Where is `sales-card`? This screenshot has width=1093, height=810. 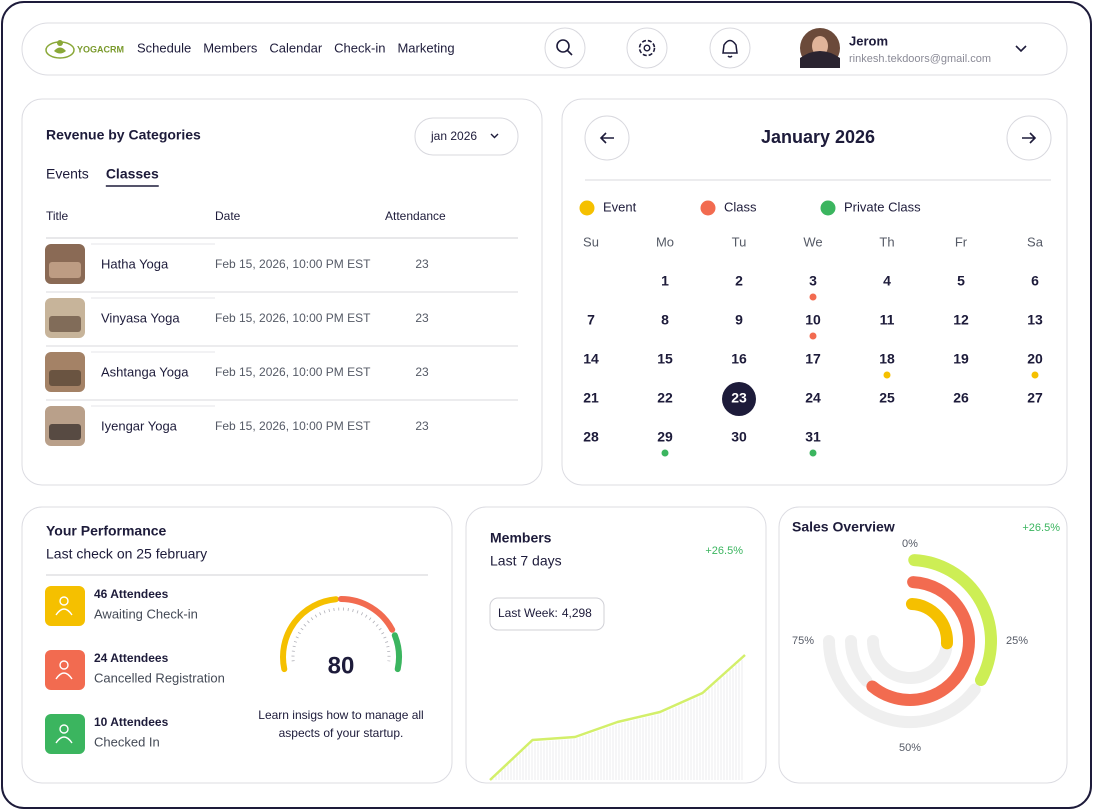
sales-card is located at coordinates (923, 645).